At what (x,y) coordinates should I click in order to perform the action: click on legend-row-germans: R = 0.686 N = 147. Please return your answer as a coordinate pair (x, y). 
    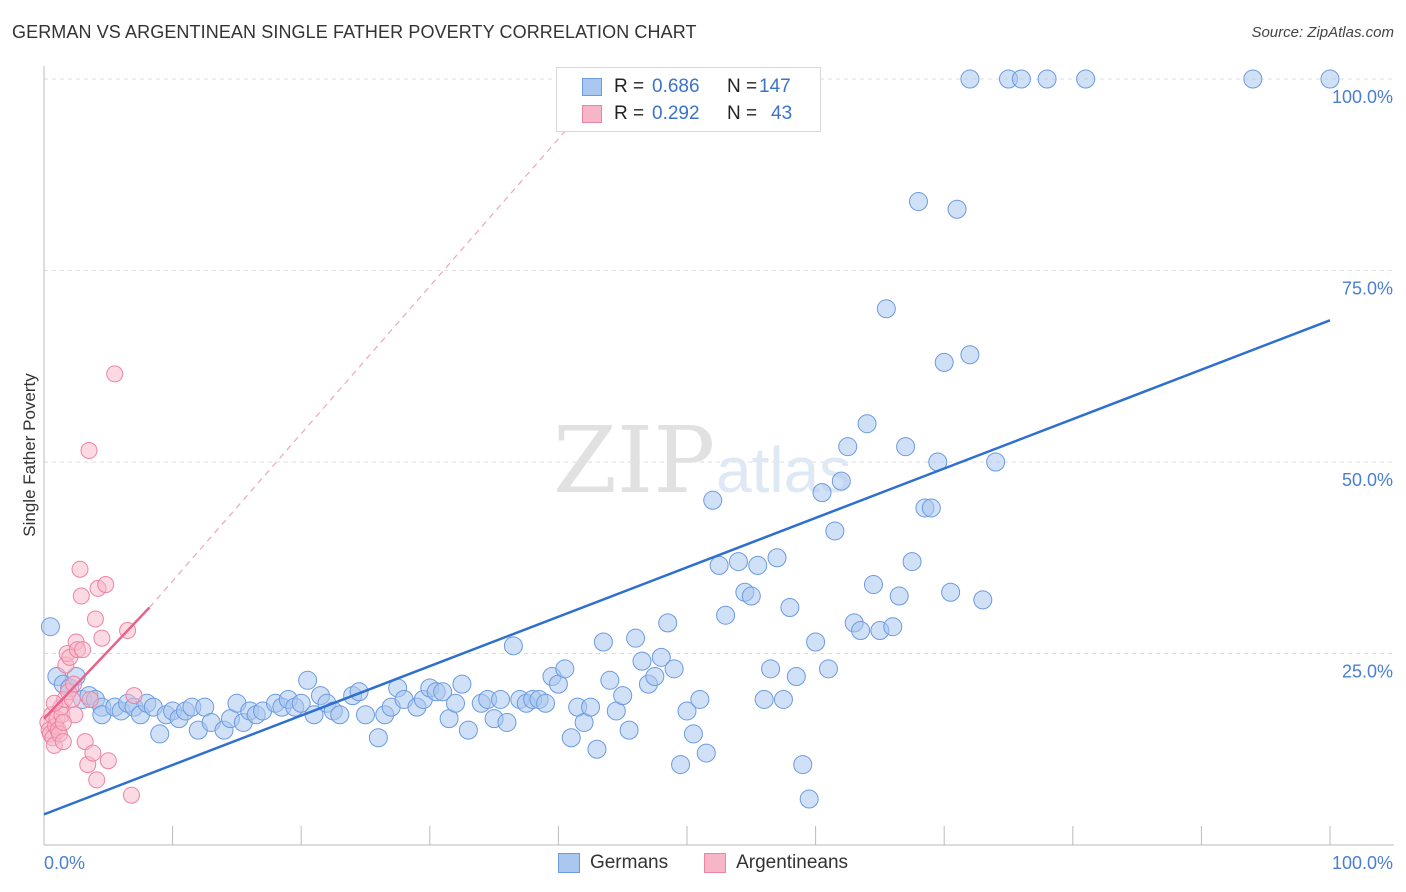
    Looking at the image, I should click on (686, 87).